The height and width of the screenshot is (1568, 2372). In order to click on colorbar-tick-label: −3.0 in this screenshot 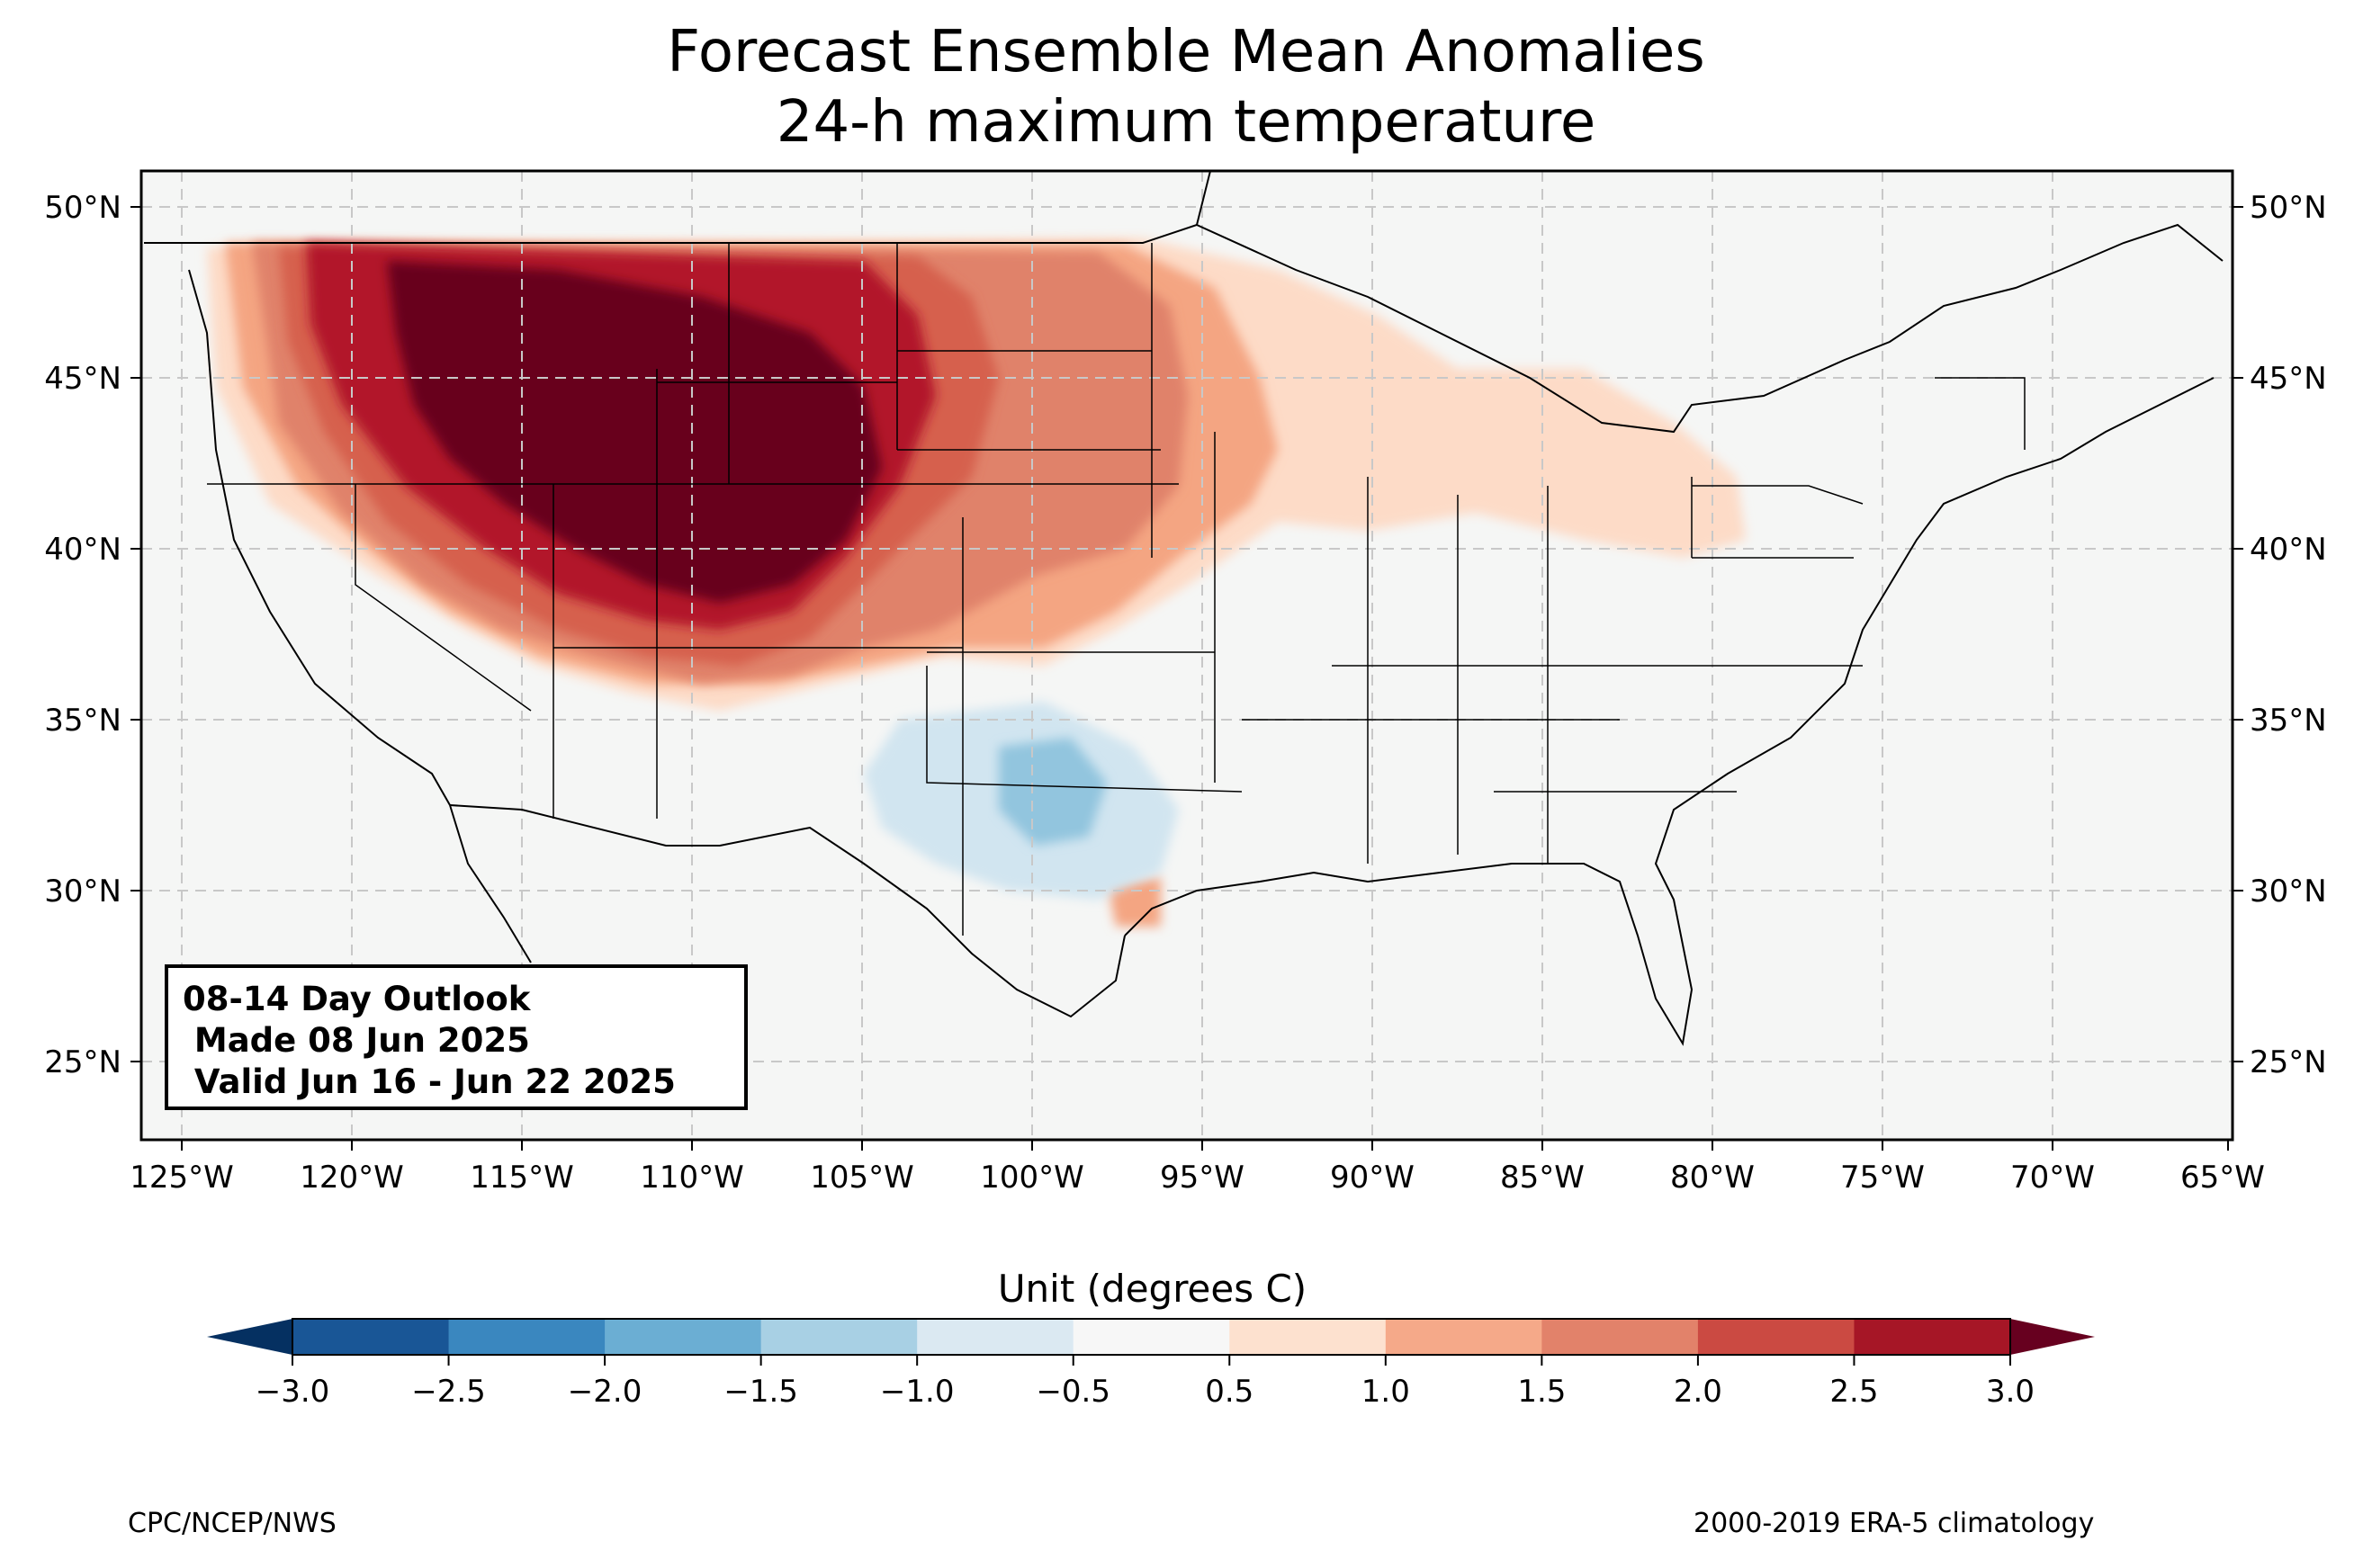, I will do `click(293, 1392)`.